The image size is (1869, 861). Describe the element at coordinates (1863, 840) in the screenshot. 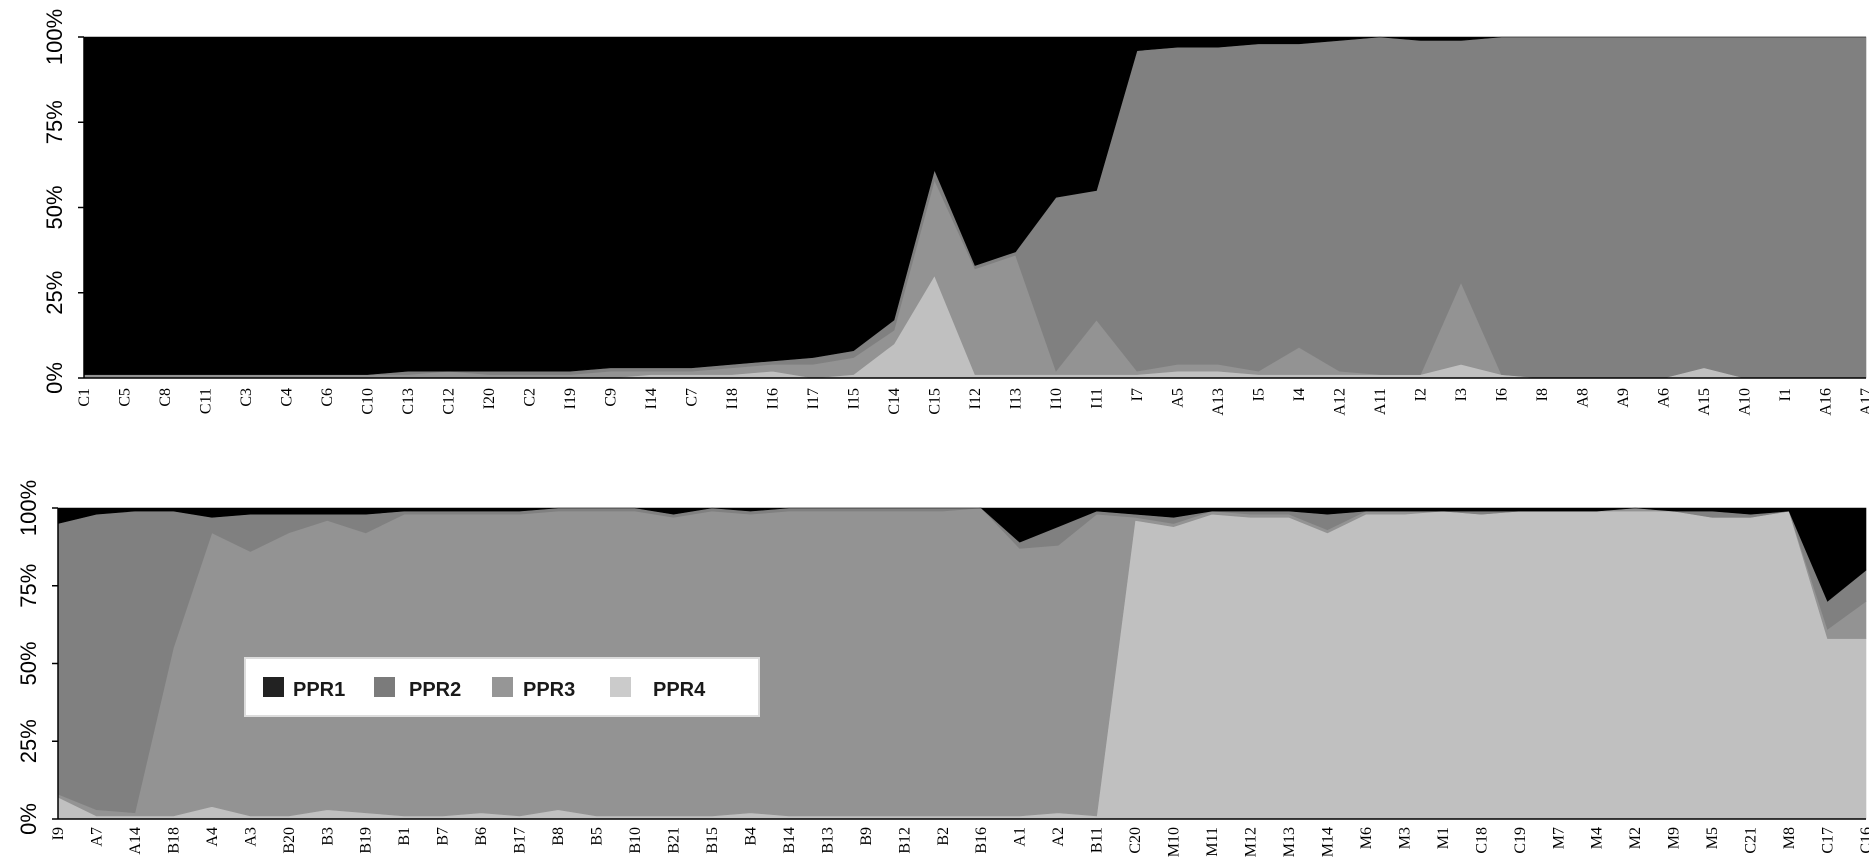

I see `x-tick-label: C16` at that location.